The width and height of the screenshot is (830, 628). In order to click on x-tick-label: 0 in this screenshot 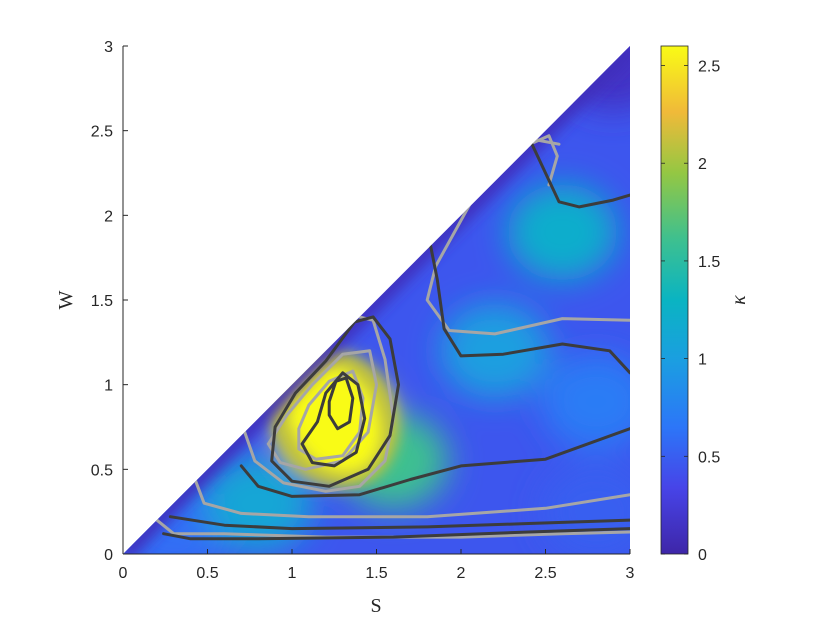, I will do `click(123, 573)`.